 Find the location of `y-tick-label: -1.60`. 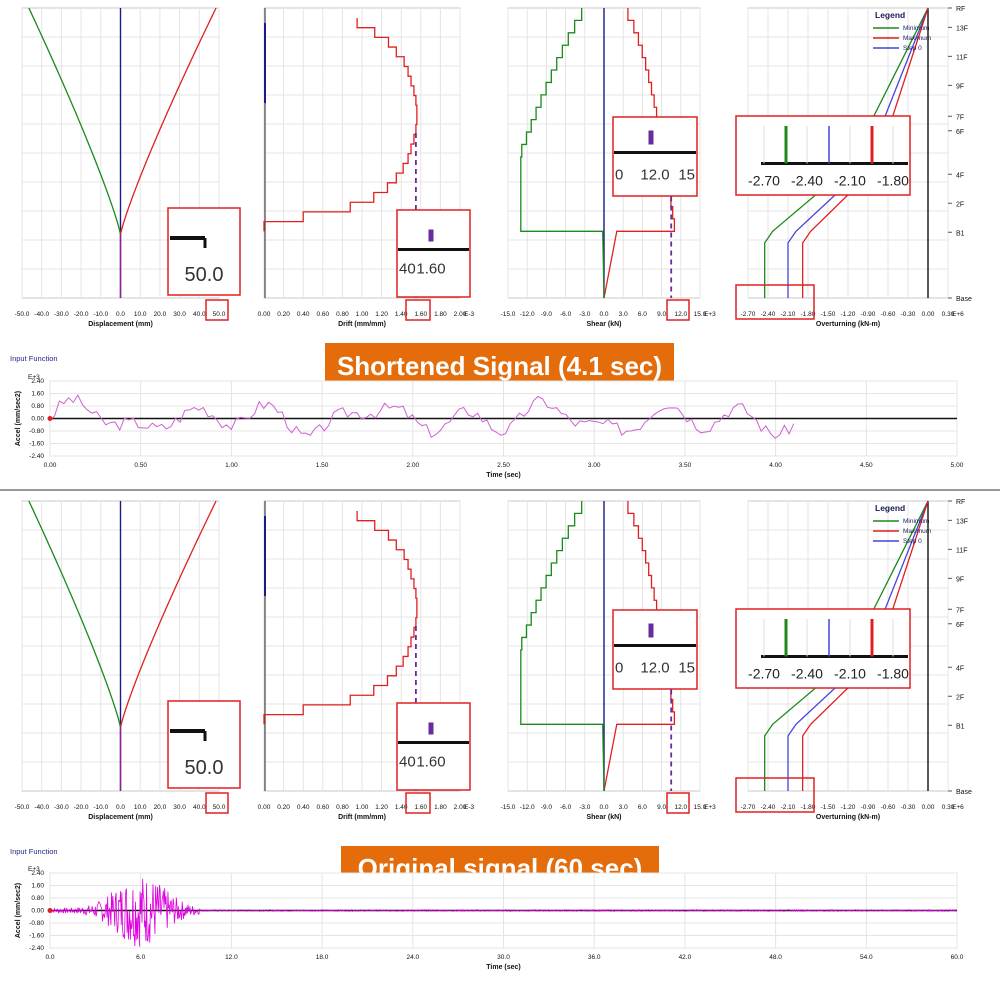

y-tick-label: -1.60 is located at coordinates (36, 444).